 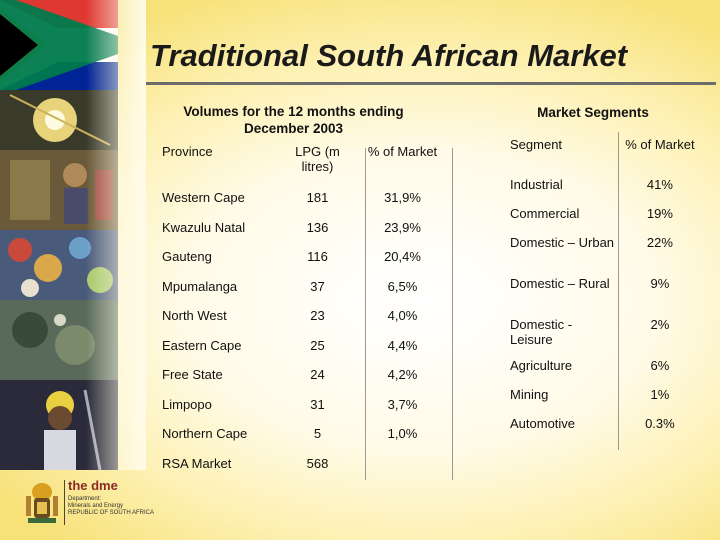 What do you see at coordinates (402, 471) in the screenshot?
I see `total-percent-cell` at bounding box center [402, 471].